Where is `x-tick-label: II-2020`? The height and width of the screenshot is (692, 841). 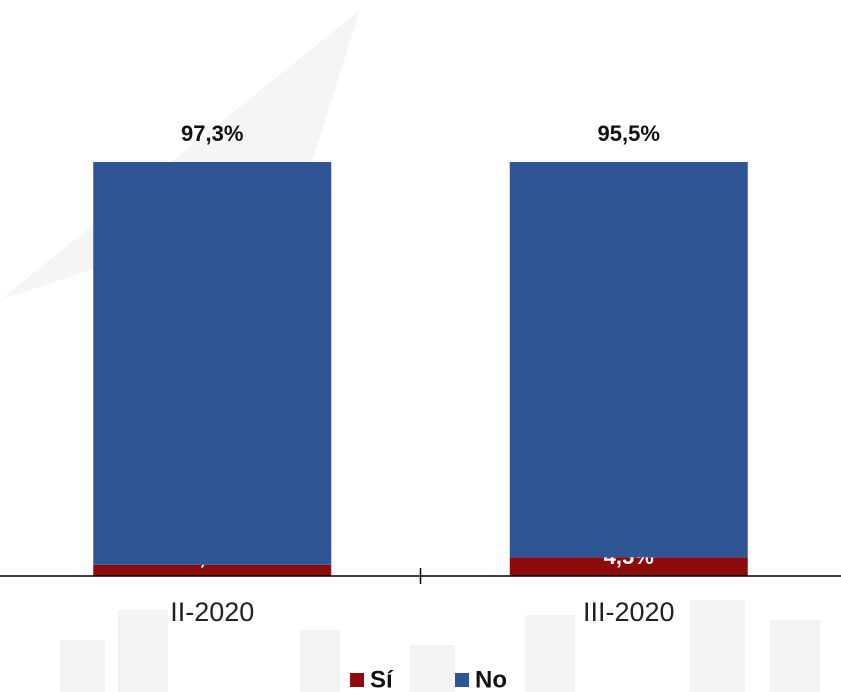
x-tick-label: II-2020 is located at coordinates (212, 612).